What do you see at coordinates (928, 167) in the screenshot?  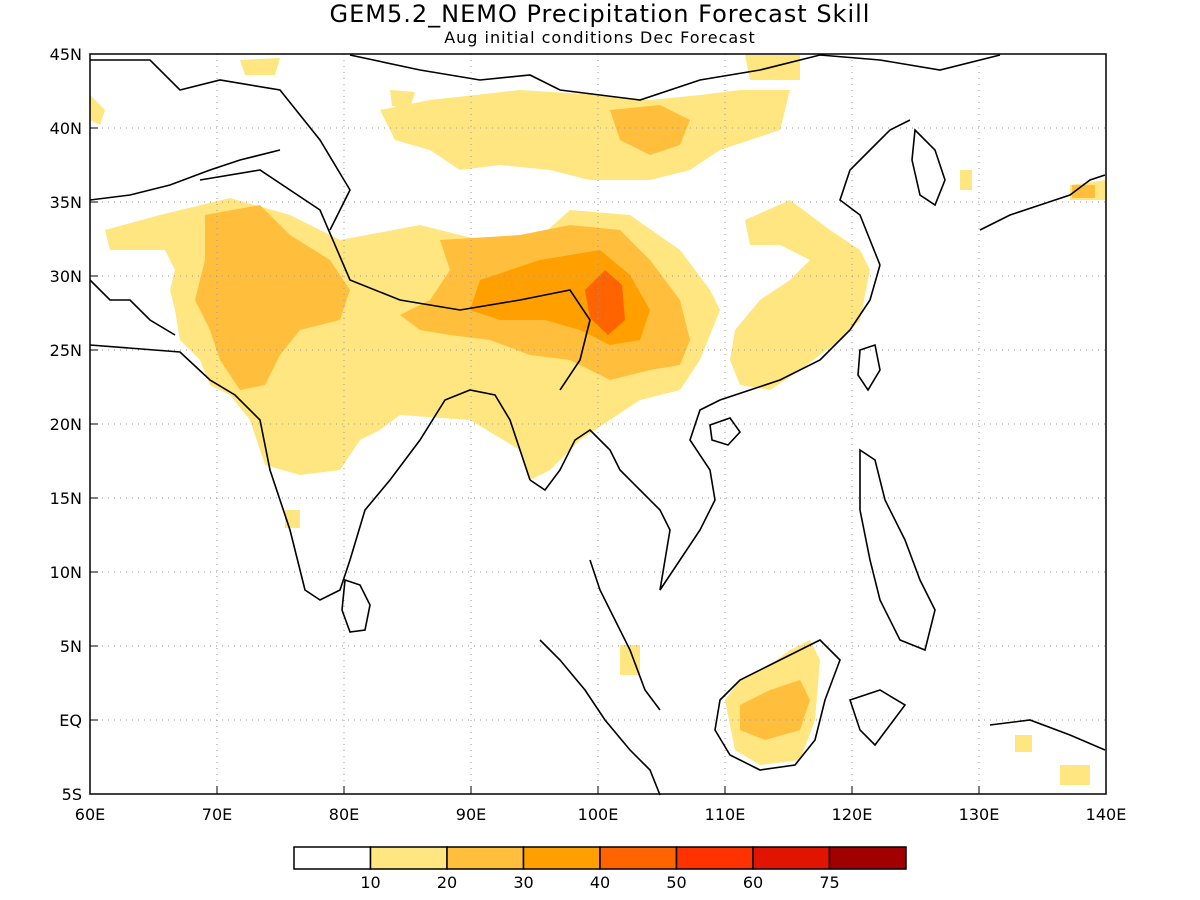 I see `coast-korea` at bounding box center [928, 167].